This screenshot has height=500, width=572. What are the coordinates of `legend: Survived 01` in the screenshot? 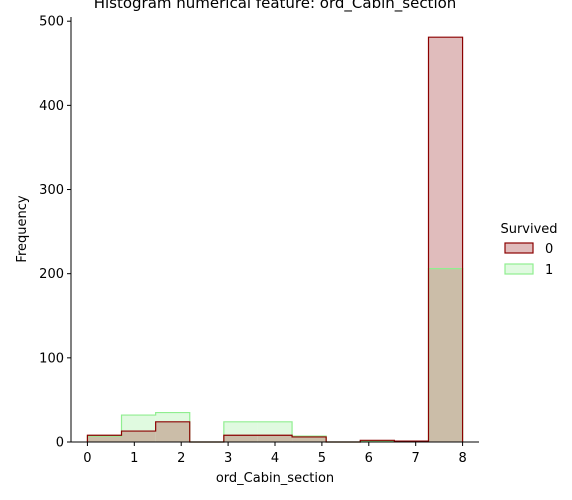 It's located at (528, 250).